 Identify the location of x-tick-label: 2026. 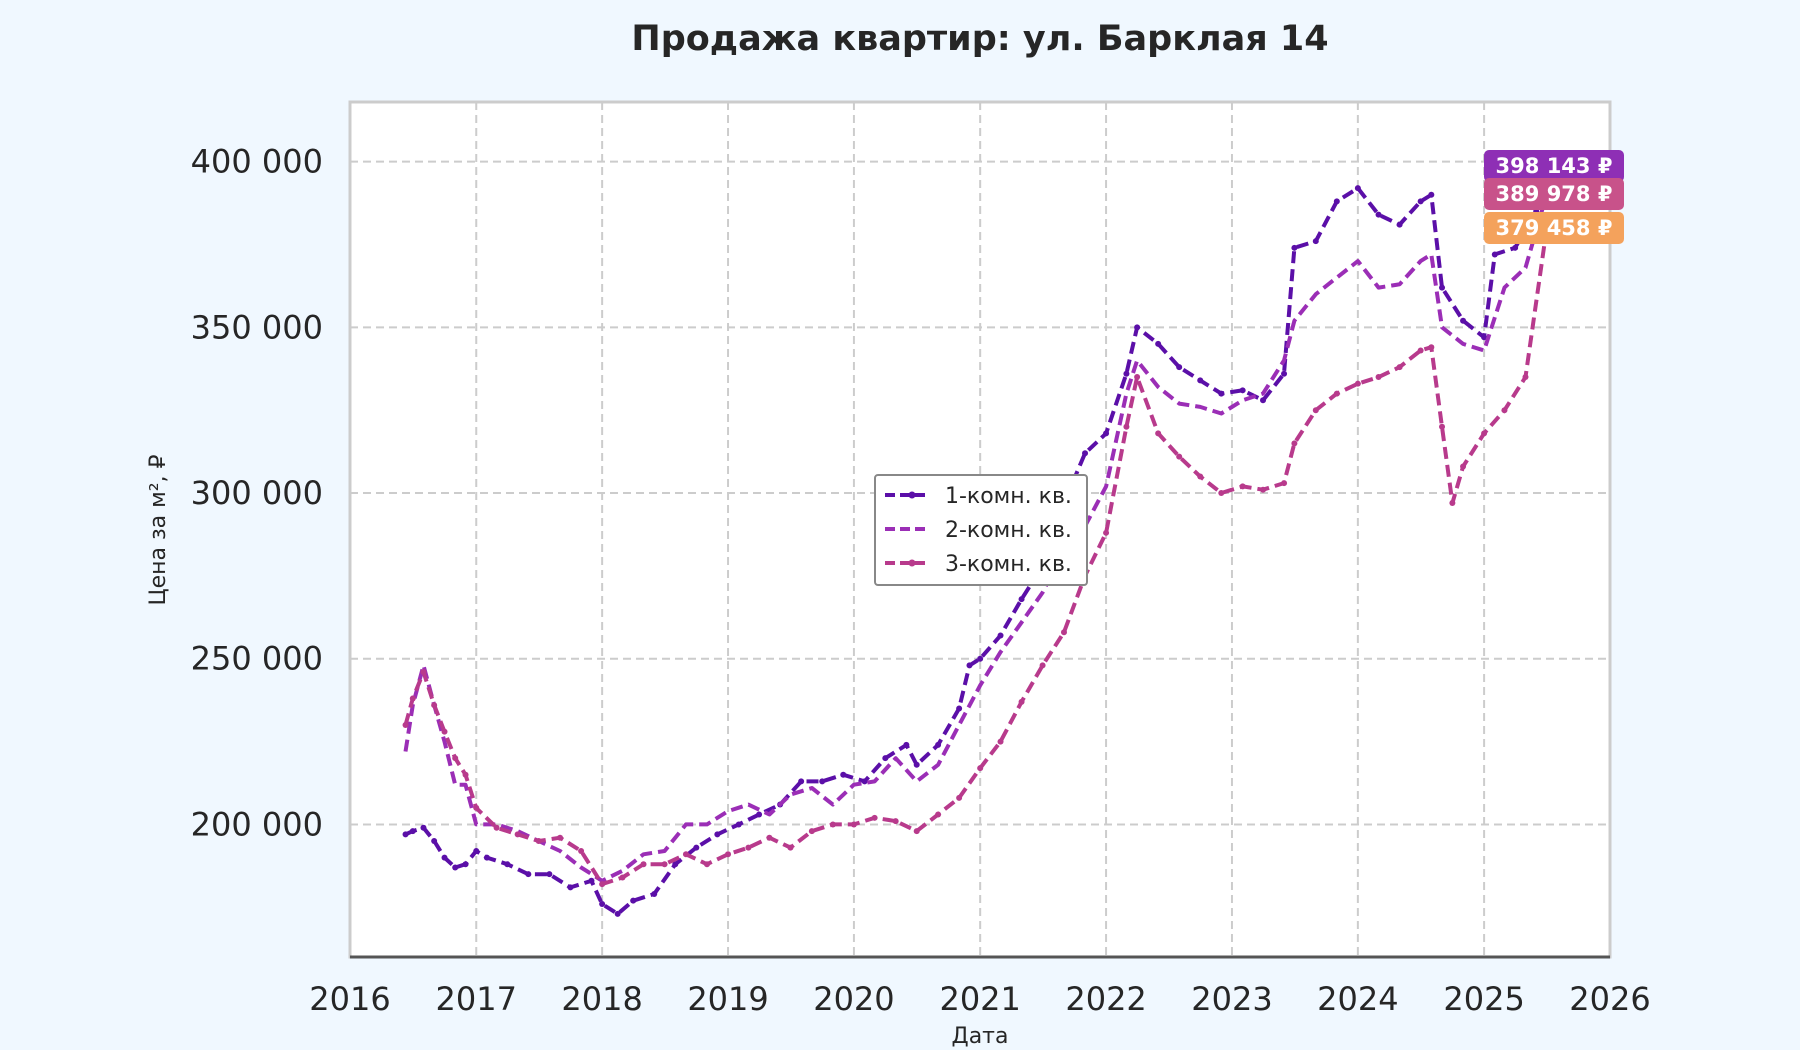
(1609, 999).